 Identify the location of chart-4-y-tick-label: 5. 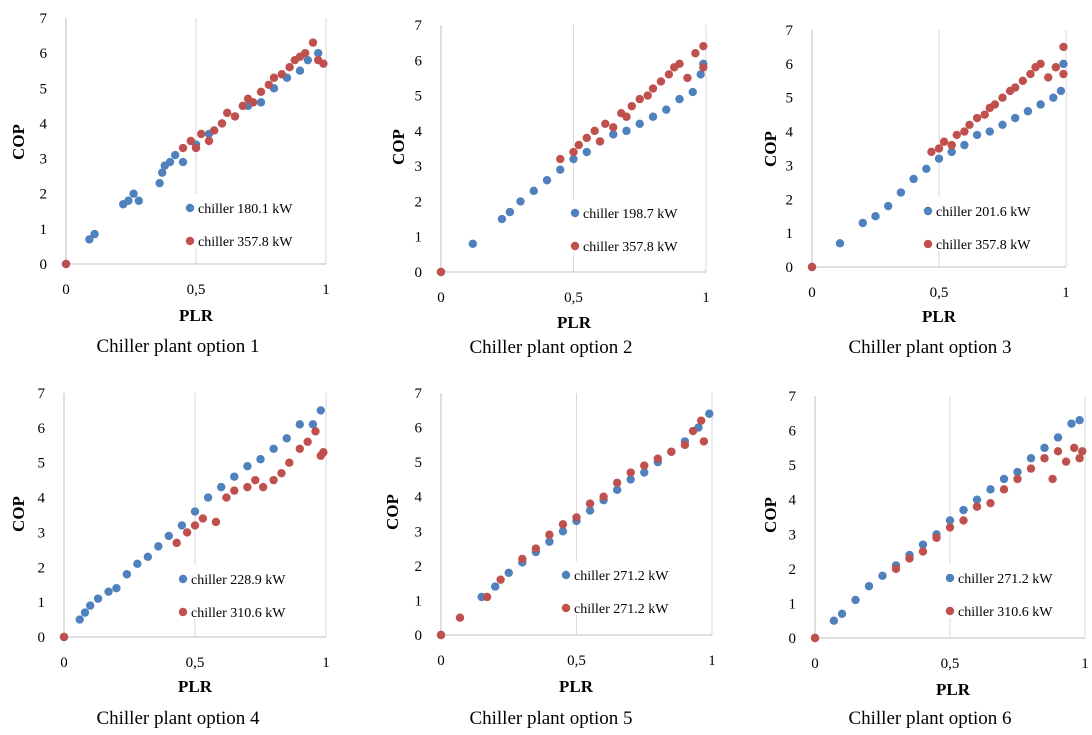
(42, 464).